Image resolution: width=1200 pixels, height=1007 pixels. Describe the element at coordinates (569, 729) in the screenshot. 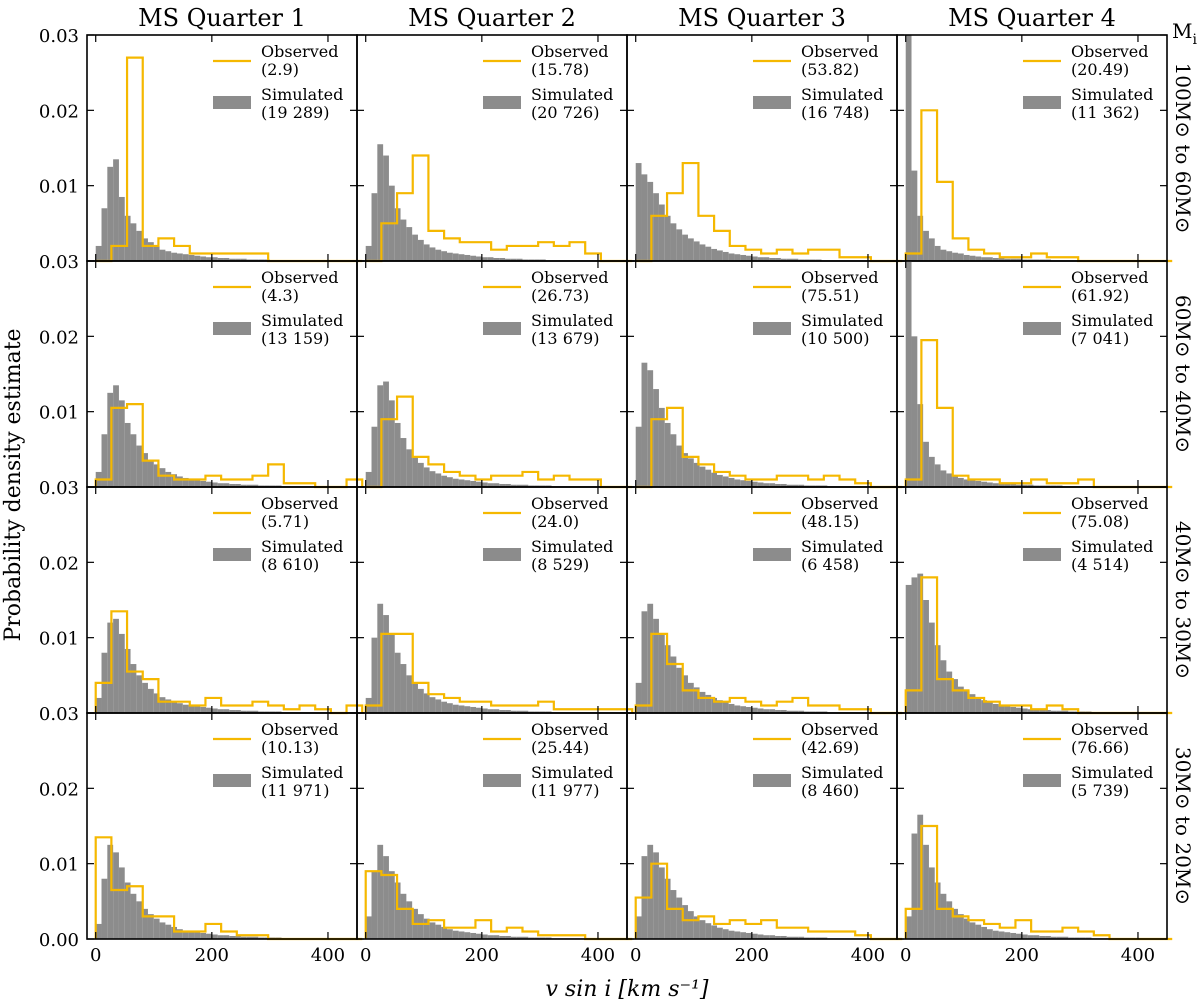

I see `legend-observed-label: Observed` at that location.